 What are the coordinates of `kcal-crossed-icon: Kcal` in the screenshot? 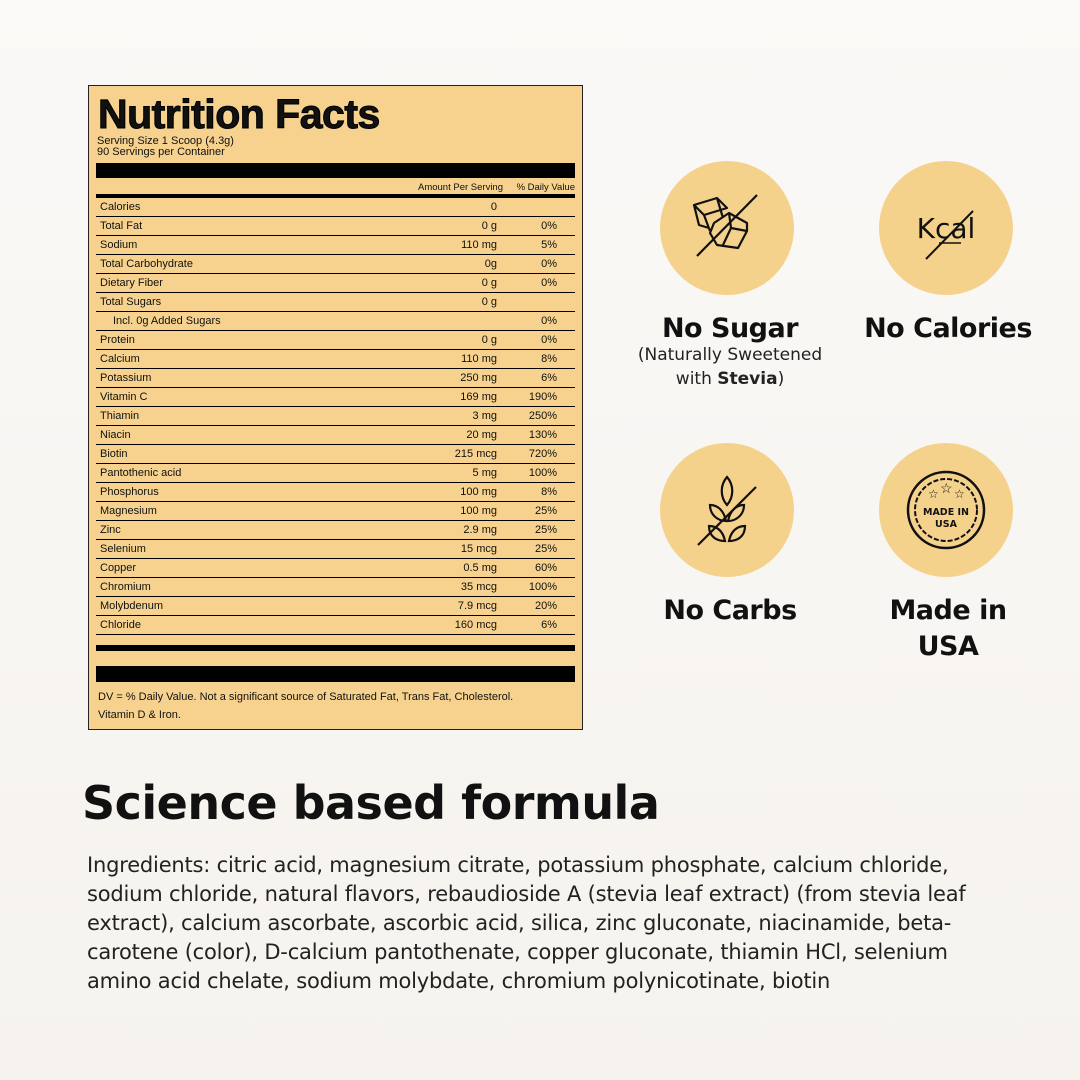 It's located at (946, 228).